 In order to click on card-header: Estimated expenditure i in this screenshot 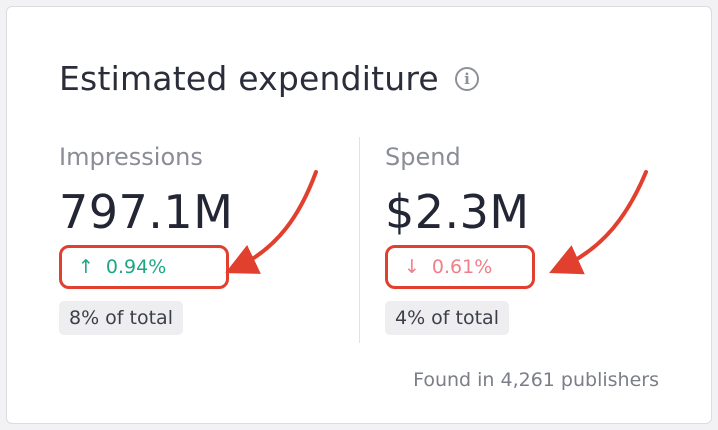, I will do `click(269, 78)`.